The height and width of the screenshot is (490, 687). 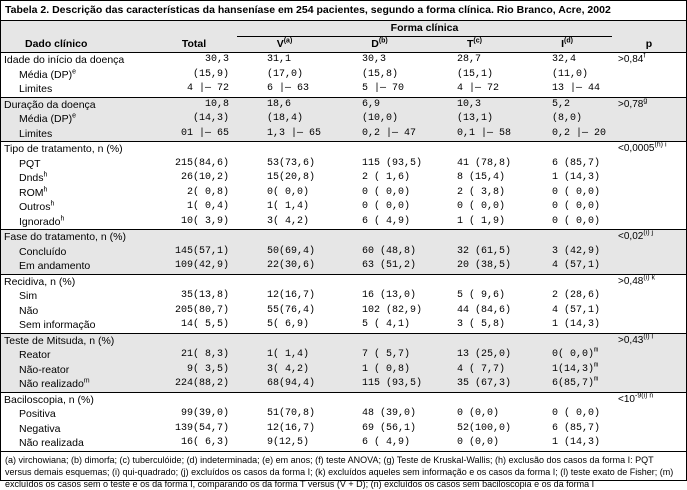 What do you see at coordinates (28, 296) in the screenshot?
I see `row-label: Sim` at bounding box center [28, 296].